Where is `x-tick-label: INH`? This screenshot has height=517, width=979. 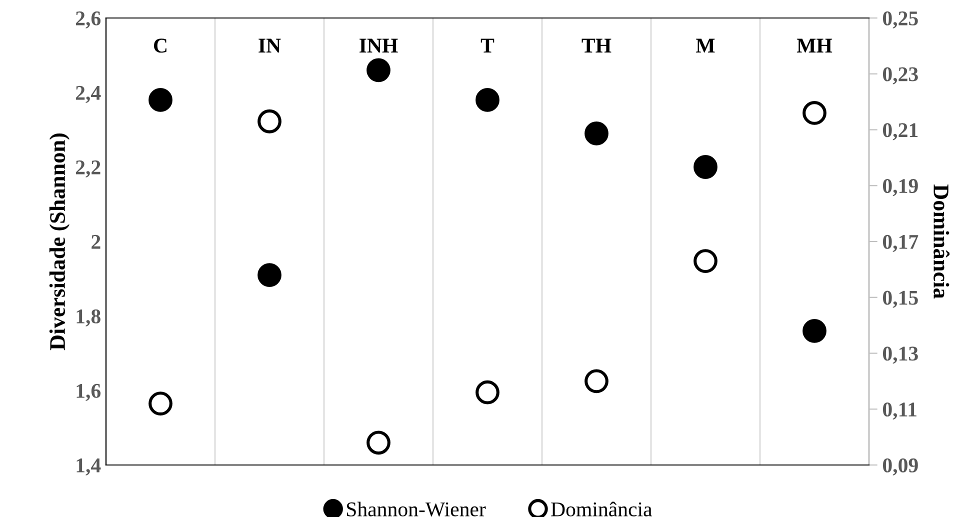 x-tick-label: INH is located at coordinates (379, 45).